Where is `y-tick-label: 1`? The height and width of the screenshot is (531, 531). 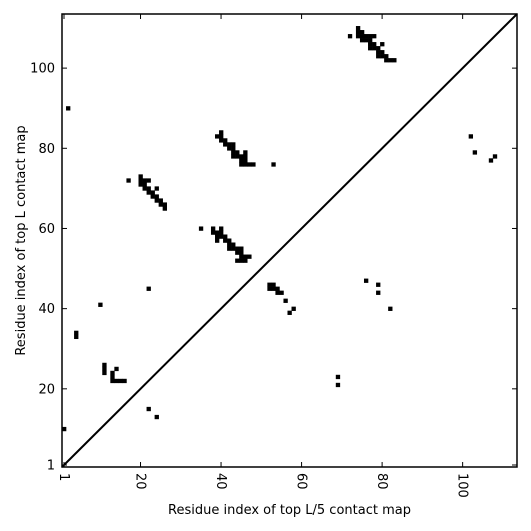 y-tick-label: 1 is located at coordinates (51, 465).